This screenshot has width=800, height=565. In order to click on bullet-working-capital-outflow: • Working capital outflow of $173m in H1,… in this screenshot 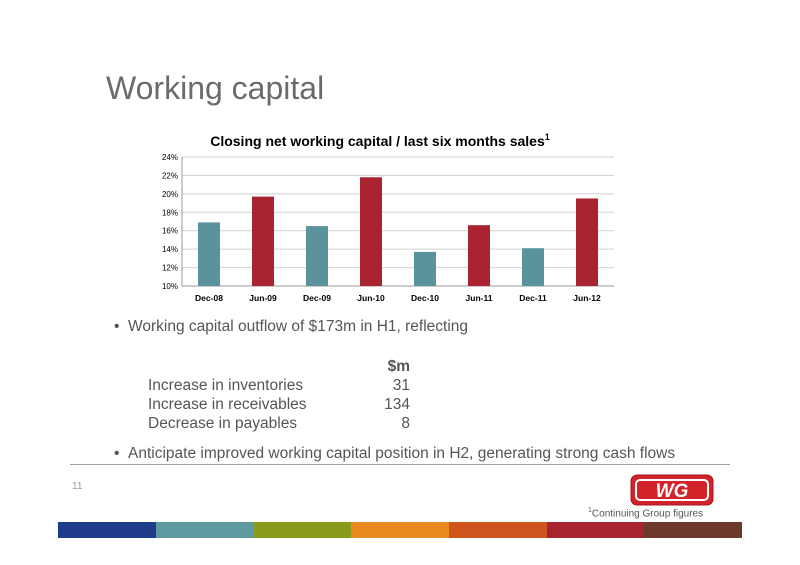, I will do `click(291, 327)`.